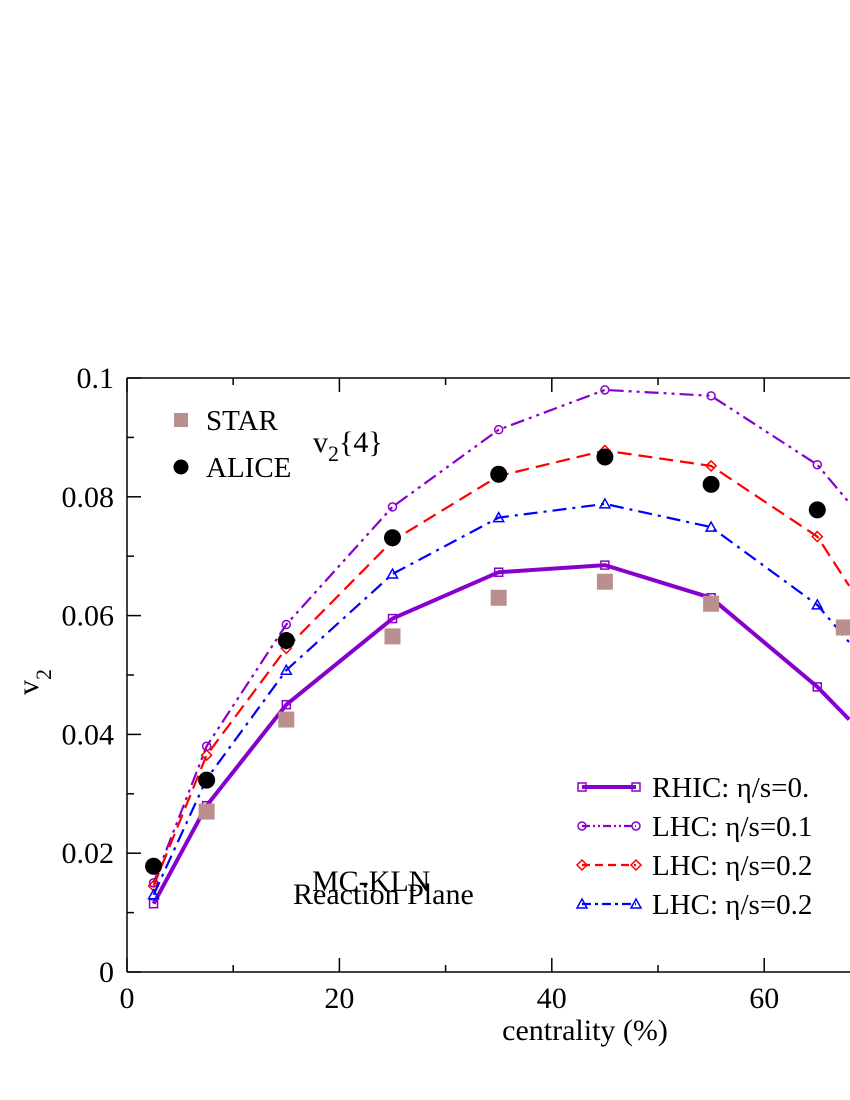 This screenshot has height=1100, width=850. What do you see at coordinates (96, 378) in the screenshot?
I see `y-tick-label-5: 0.1` at bounding box center [96, 378].